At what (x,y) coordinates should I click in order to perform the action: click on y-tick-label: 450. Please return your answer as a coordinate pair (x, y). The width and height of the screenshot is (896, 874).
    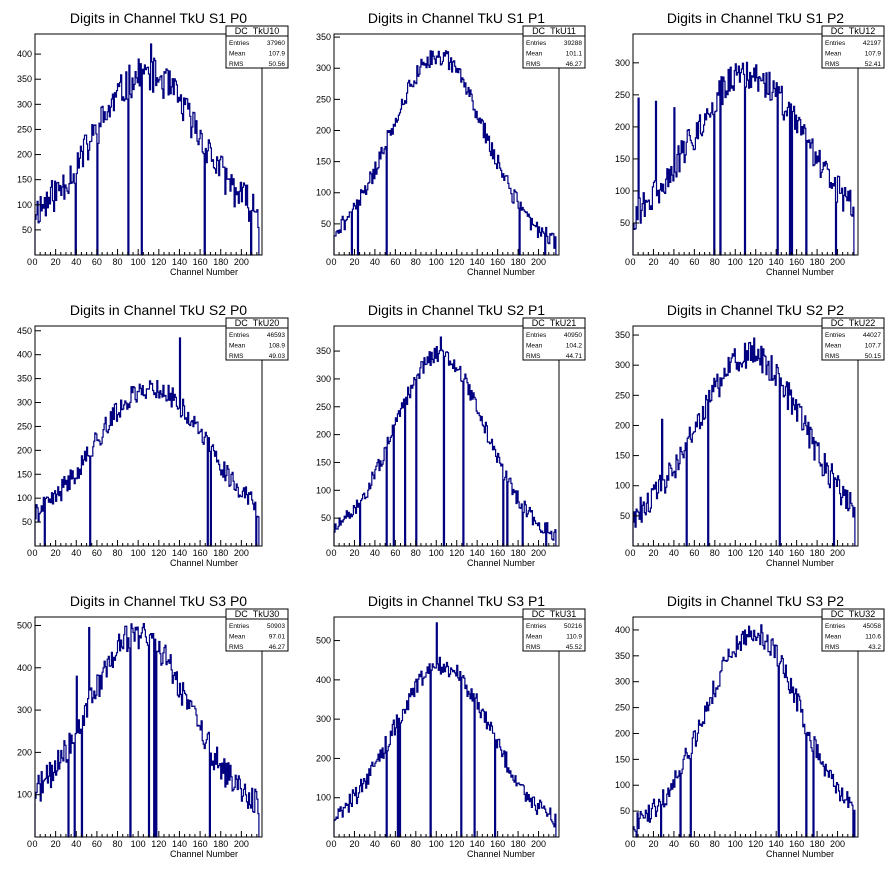
    Looking at the image, I should click on (24, 331).